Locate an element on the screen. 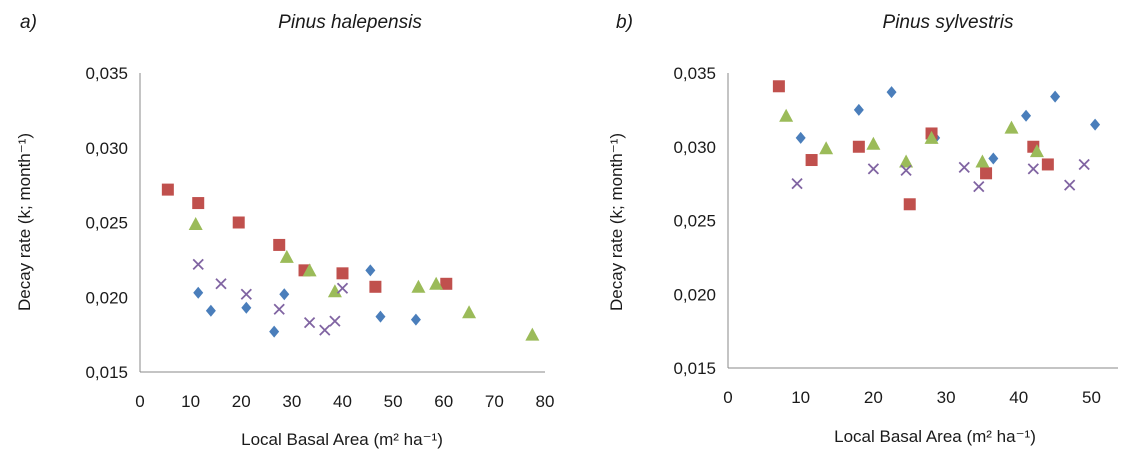 The image size is (1138, 454). panel-a-label: a) is located at coordinates (28, 22).